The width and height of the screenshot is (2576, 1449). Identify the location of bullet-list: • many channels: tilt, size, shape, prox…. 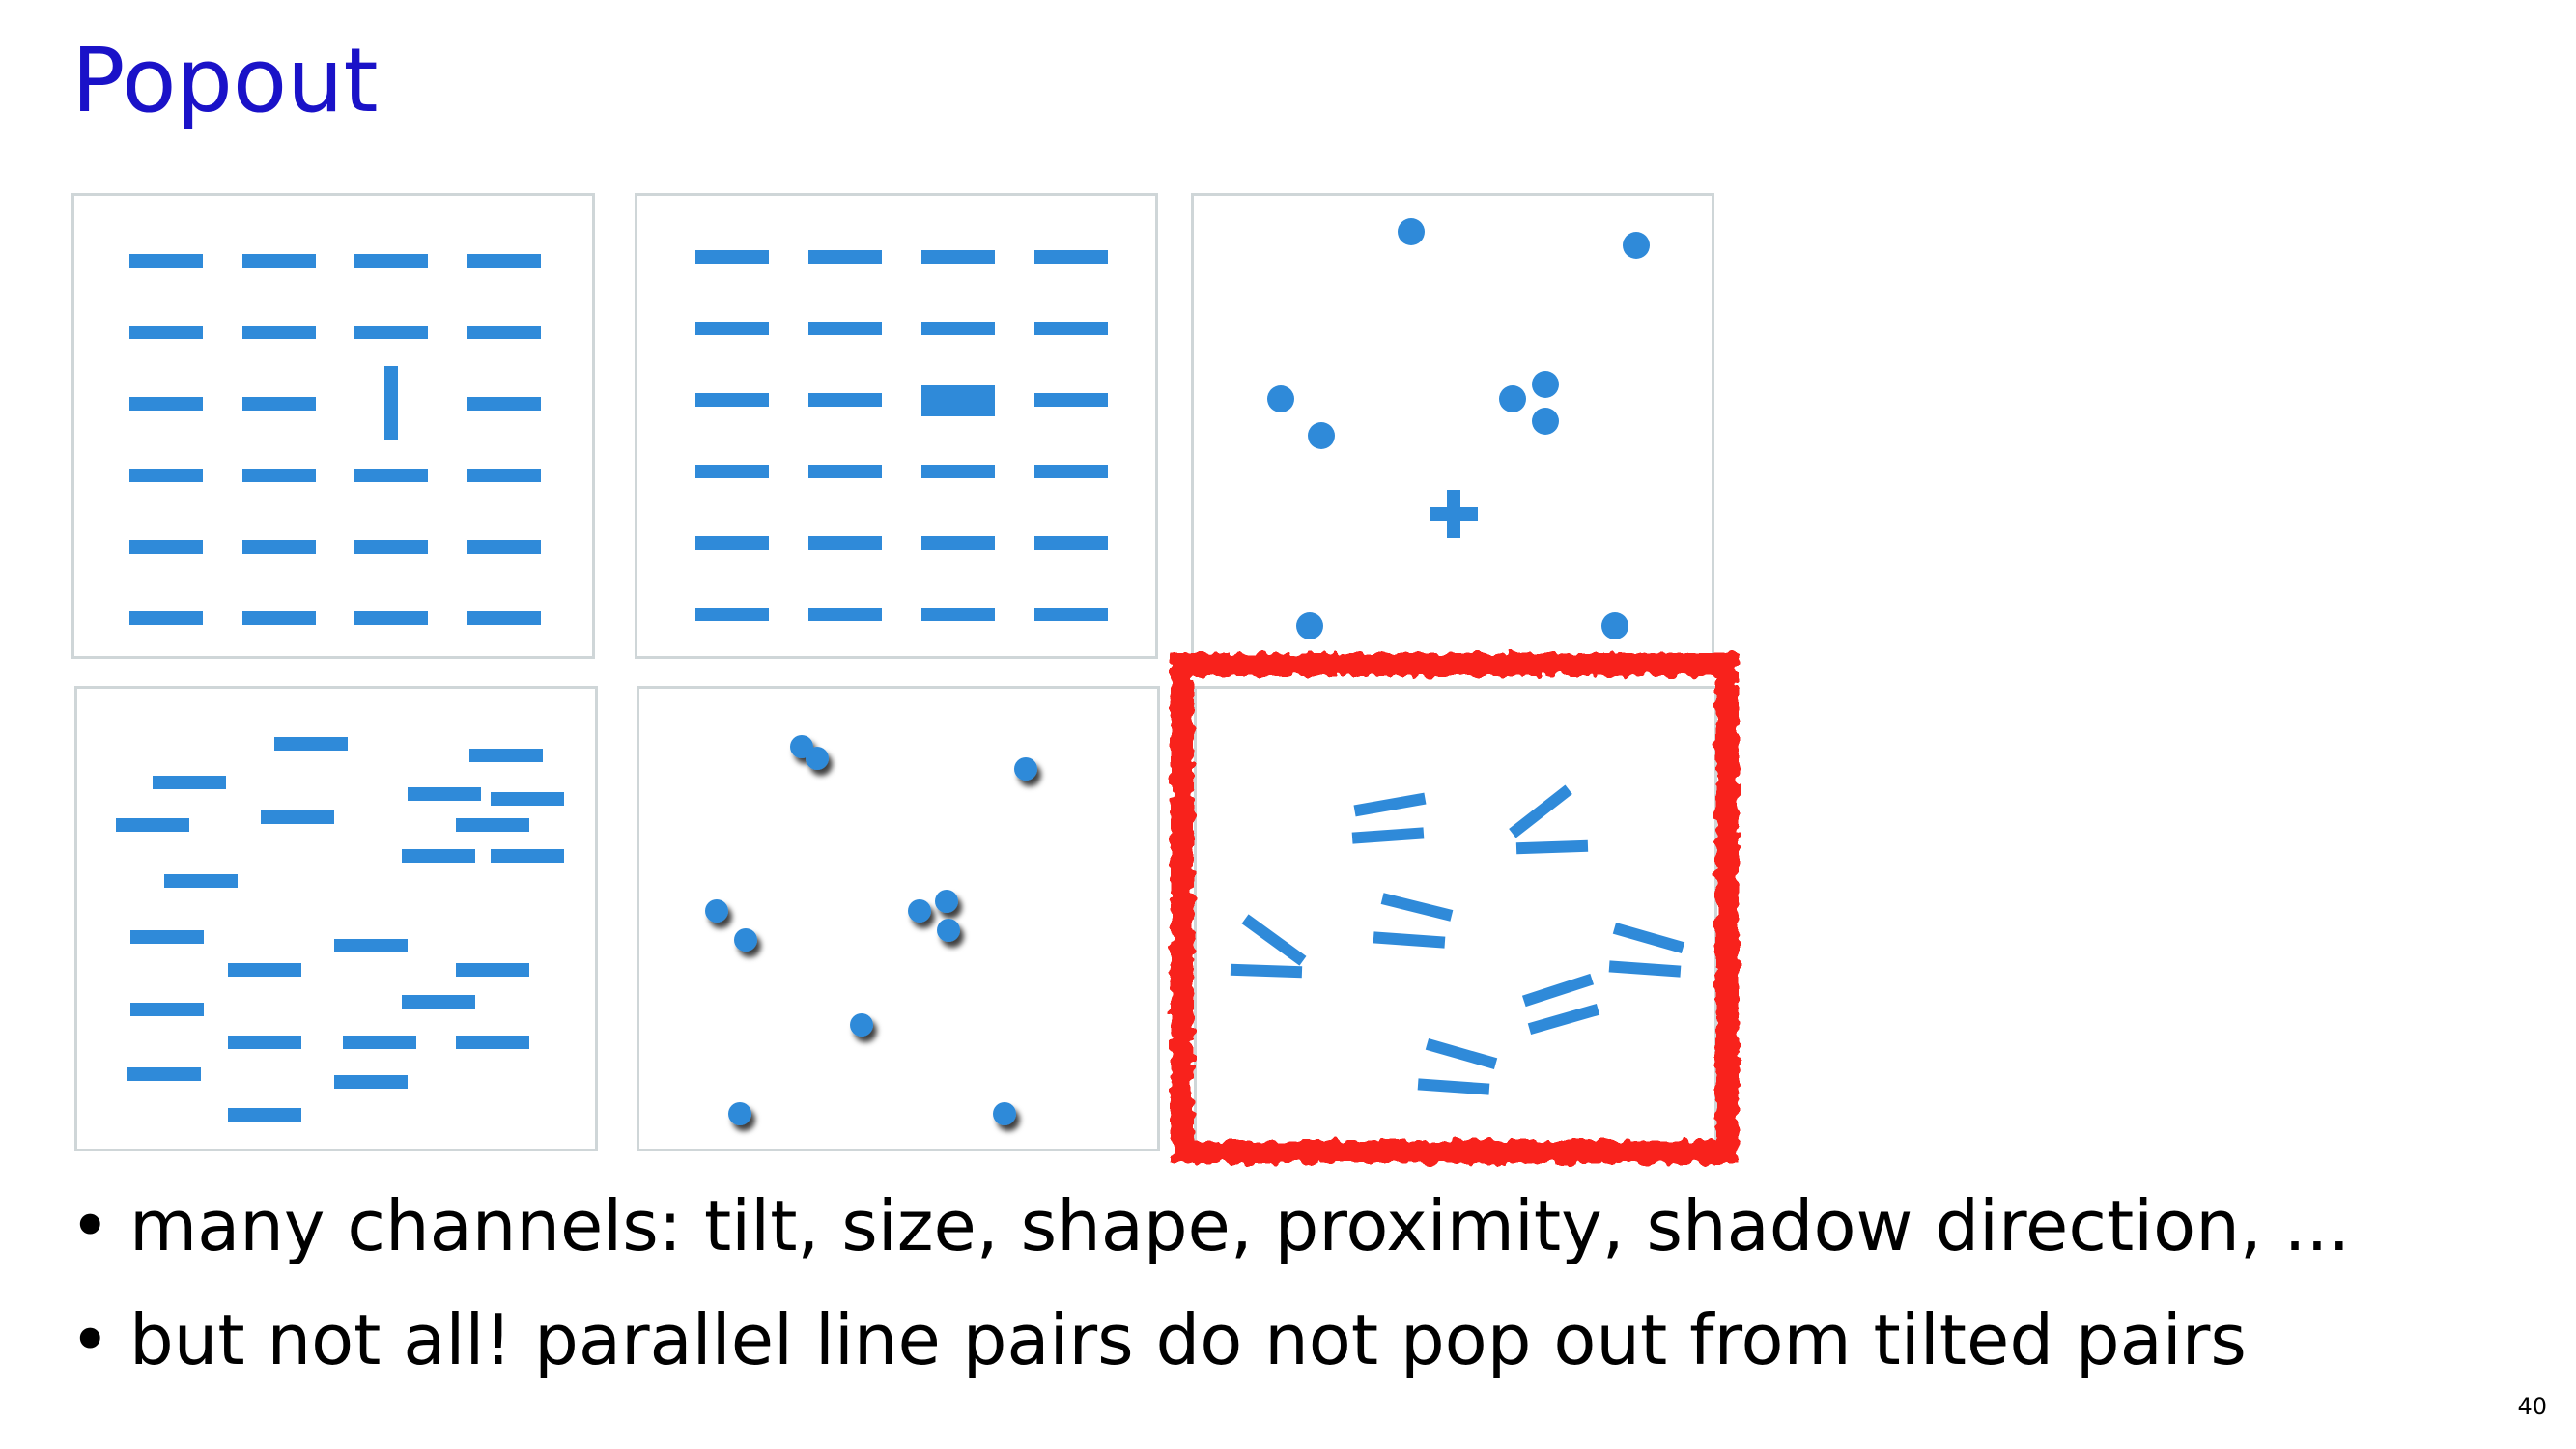
(1210, 1283).